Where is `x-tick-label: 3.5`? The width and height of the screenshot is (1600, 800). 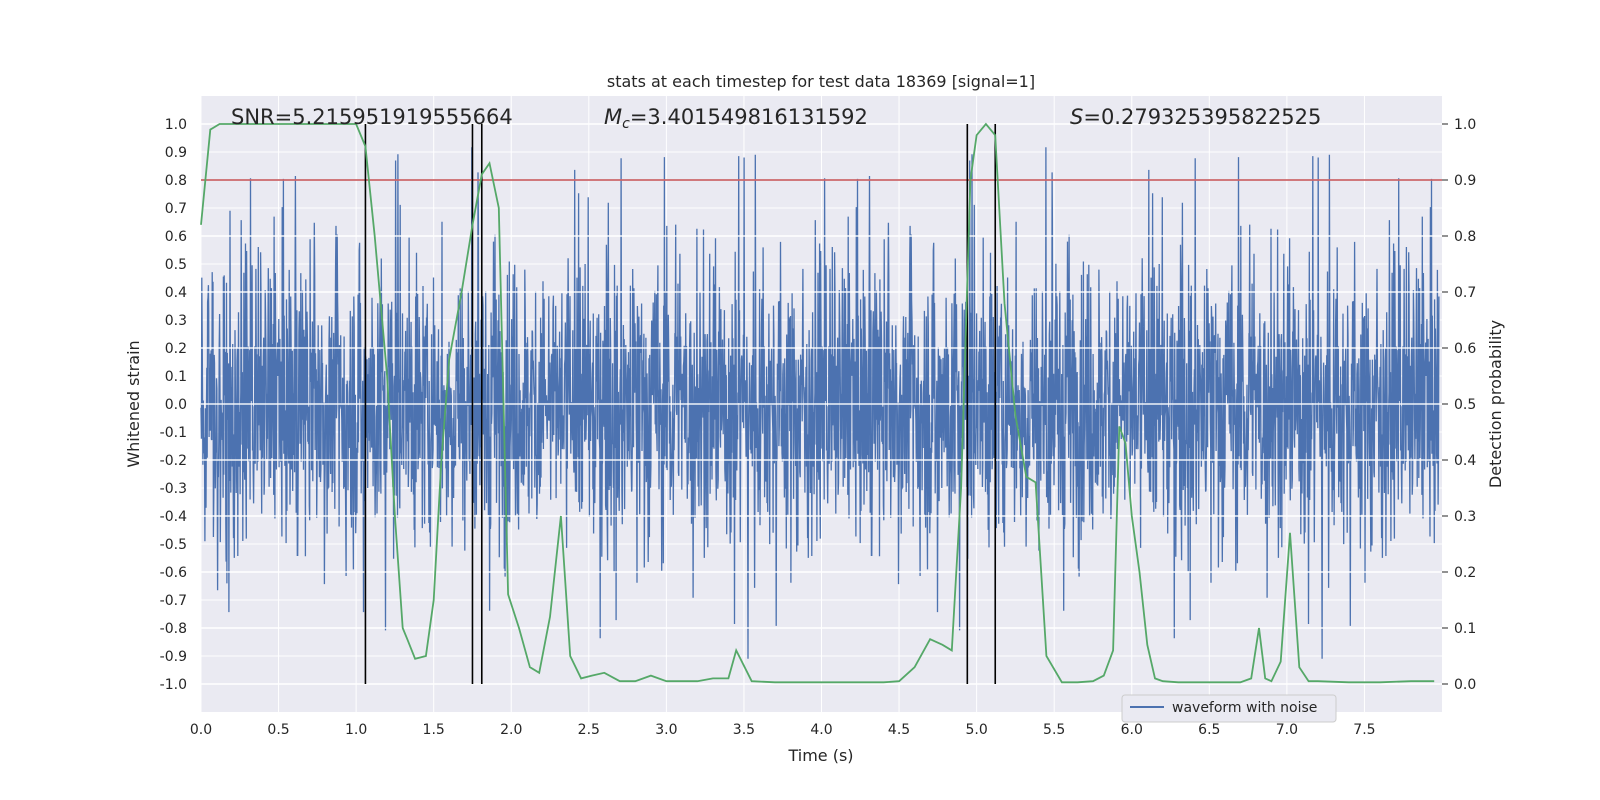 x-tick-label: 3.5 is located at coordinates (744, 730).